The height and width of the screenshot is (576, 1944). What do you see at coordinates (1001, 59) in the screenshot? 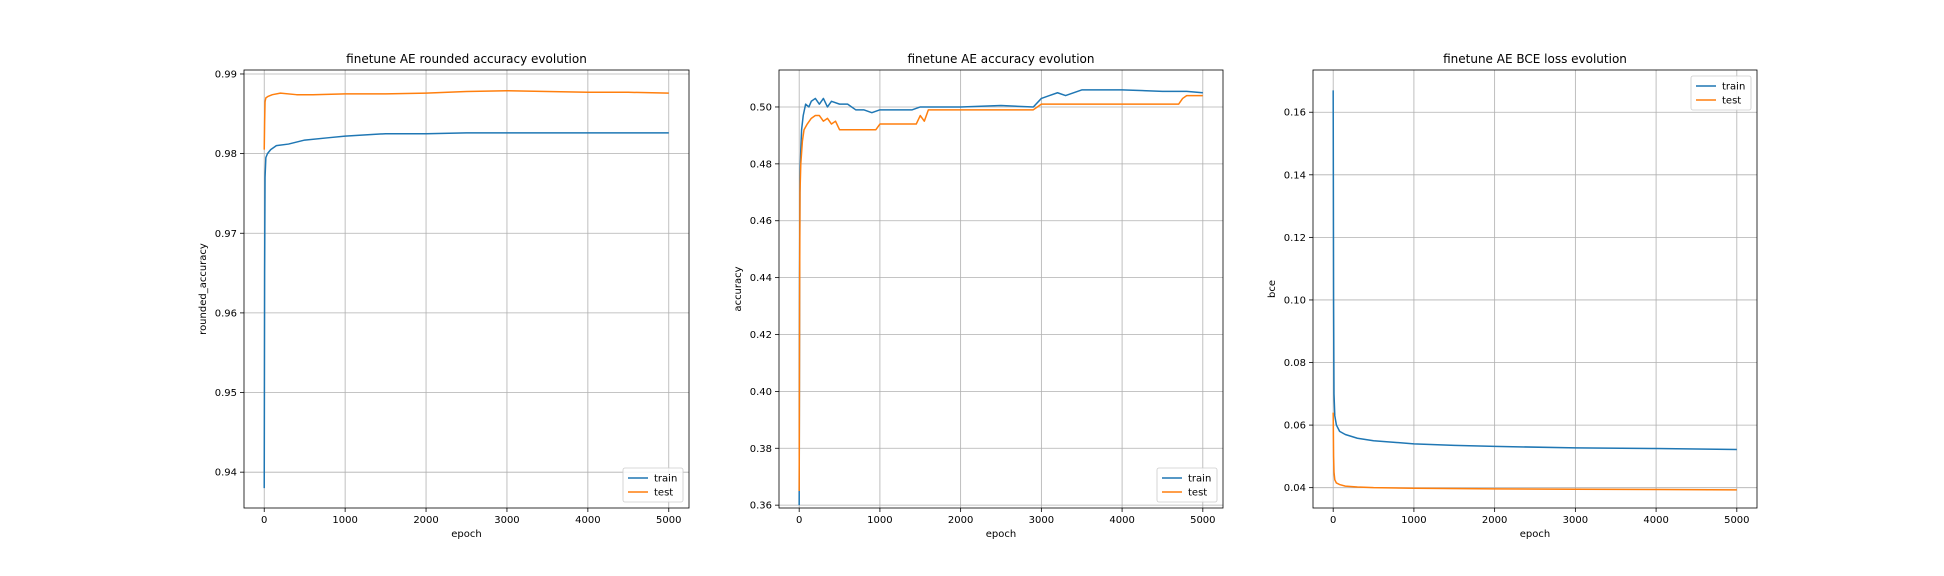
I see `chart-title: finetune AE accuracy evolution` at bounding box center [1001, 59].